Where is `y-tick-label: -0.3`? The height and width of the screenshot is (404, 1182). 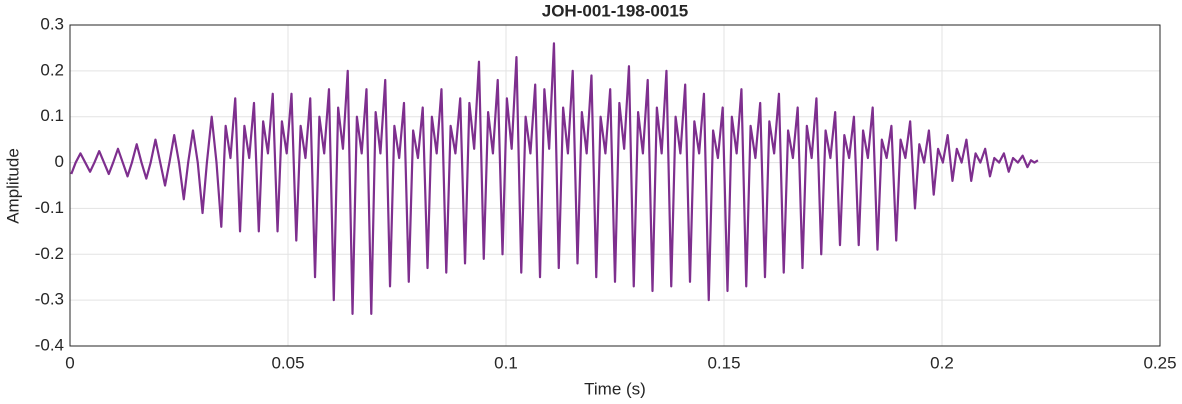 y-tick-label: -0.3 is located at coordinates (49, 299).